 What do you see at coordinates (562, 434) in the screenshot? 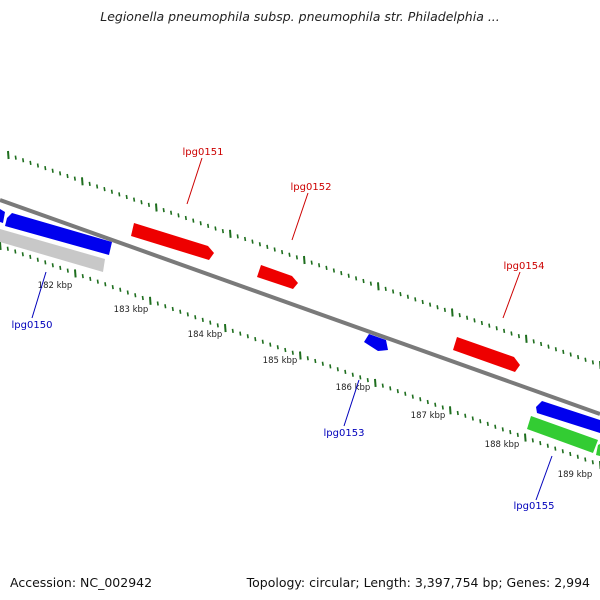
I see `feature-green-right` at bounding box center [562, 434].